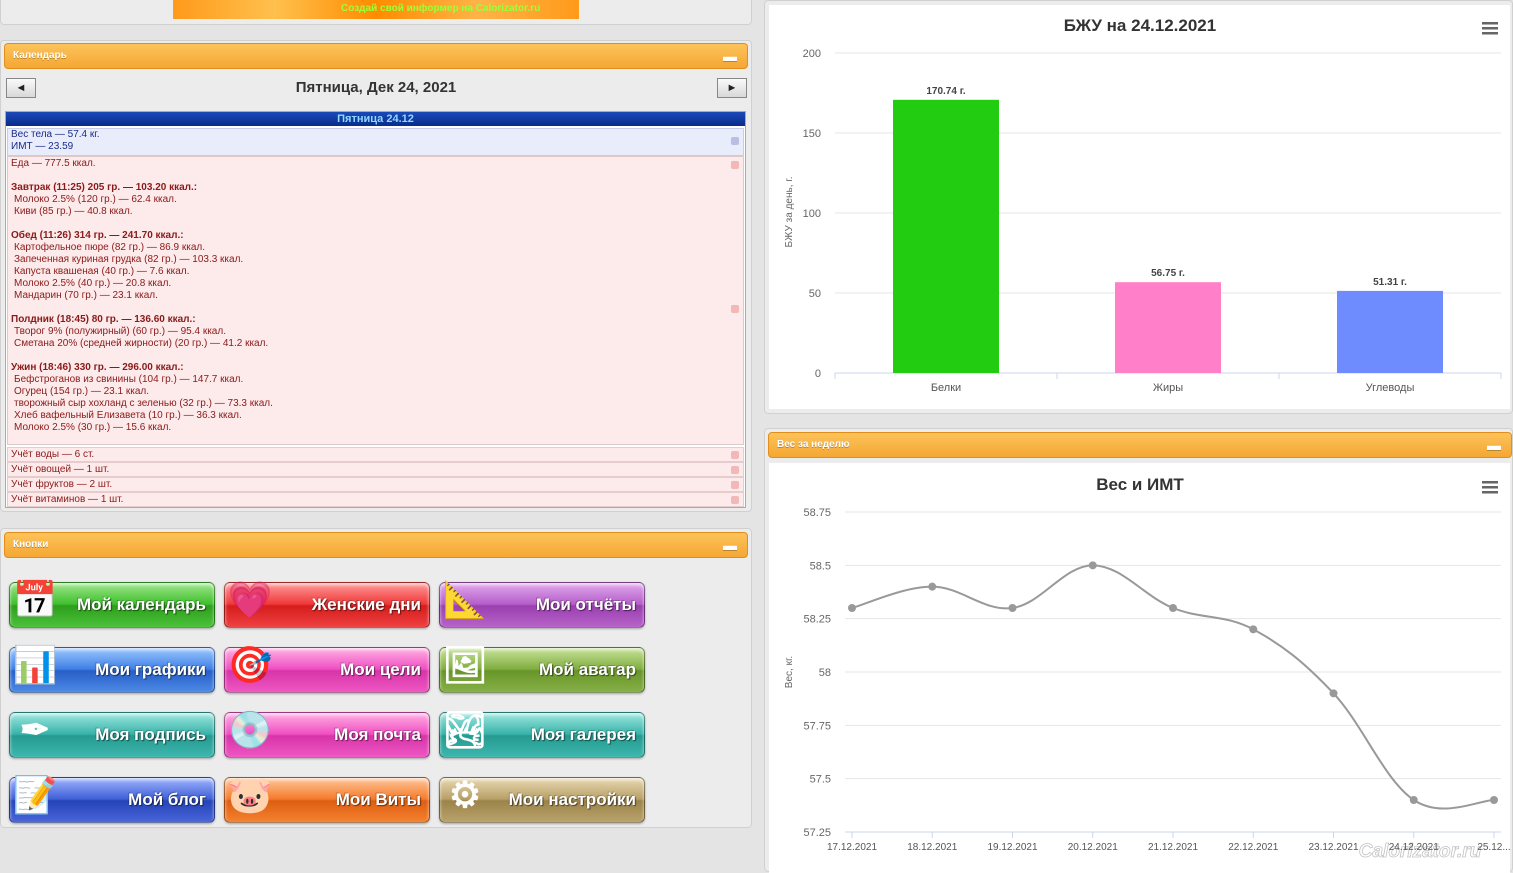 Image resolution: width=1513 pixels, height=873 pixels. Describe the element at coordinates (377, 734) in the screenshot. I see `button-label: Моя почта` at that location.